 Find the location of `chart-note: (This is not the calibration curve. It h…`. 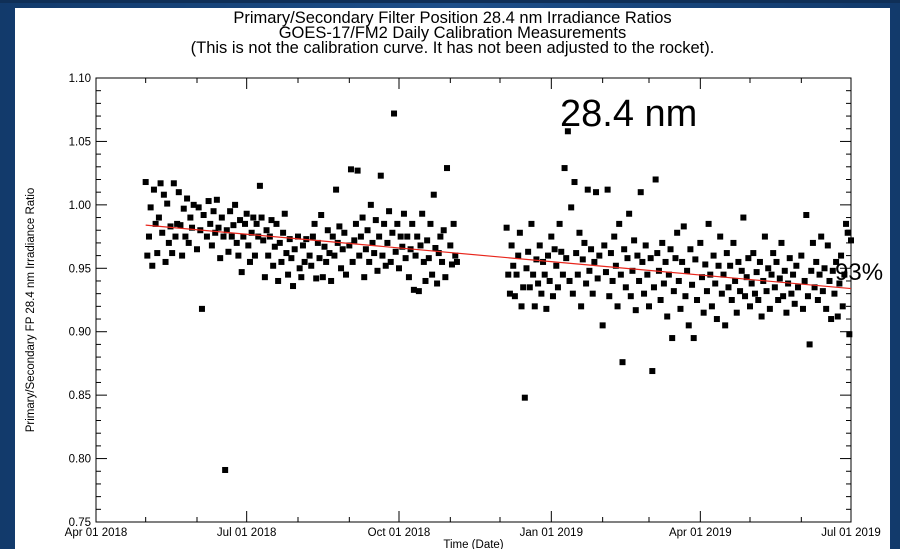

chart-note: (This is not the calibration curve. It h… is located at coordinates (452, 48).